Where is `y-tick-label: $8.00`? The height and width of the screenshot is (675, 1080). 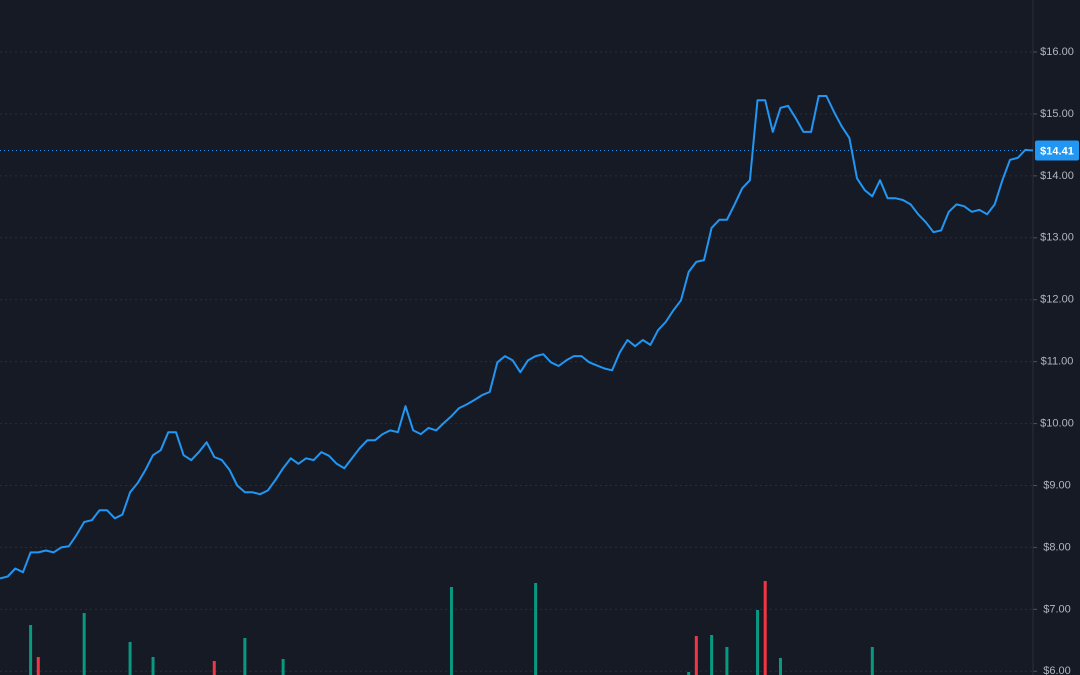
y-tick-label: $8.00 is located at coordinates (1057, 547).